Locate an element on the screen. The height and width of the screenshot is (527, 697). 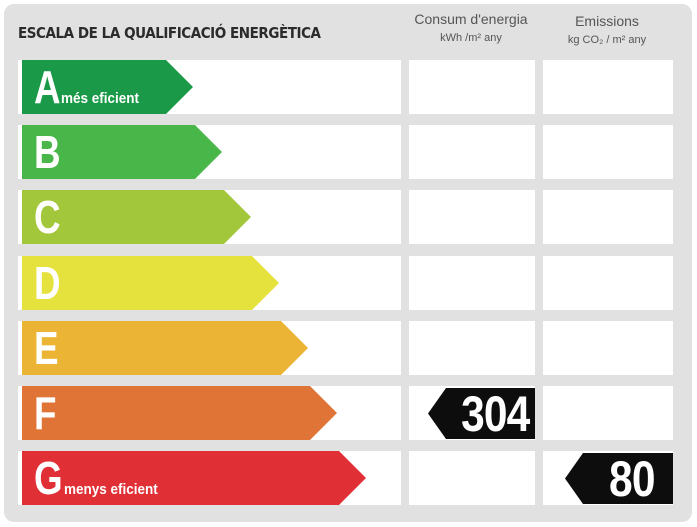
rating-sublabel: més eficient is located at coordinates (100, 98).